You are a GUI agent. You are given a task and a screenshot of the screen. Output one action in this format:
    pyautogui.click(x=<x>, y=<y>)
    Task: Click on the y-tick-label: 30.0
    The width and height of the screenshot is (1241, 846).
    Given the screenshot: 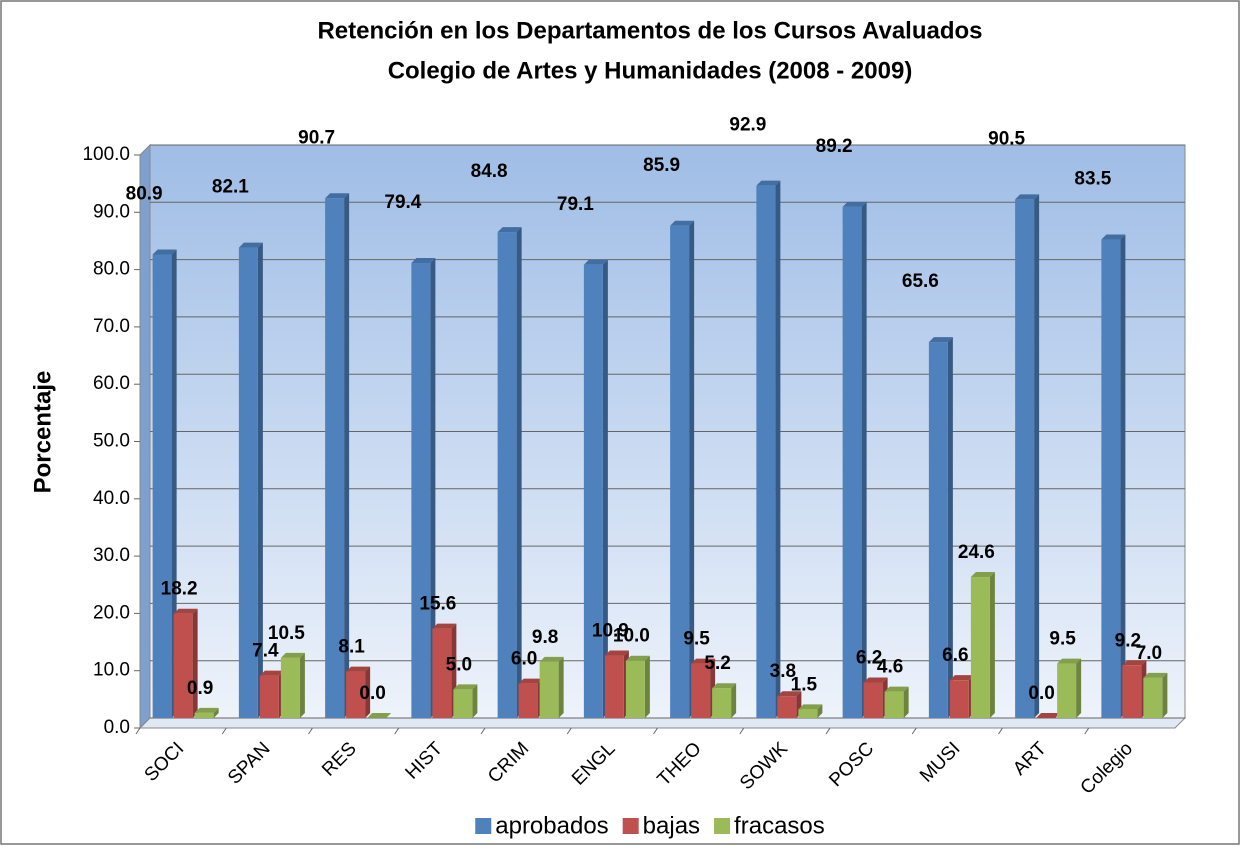 What is the action you would take?
    pyautogui.click(x=111, y=555)
    